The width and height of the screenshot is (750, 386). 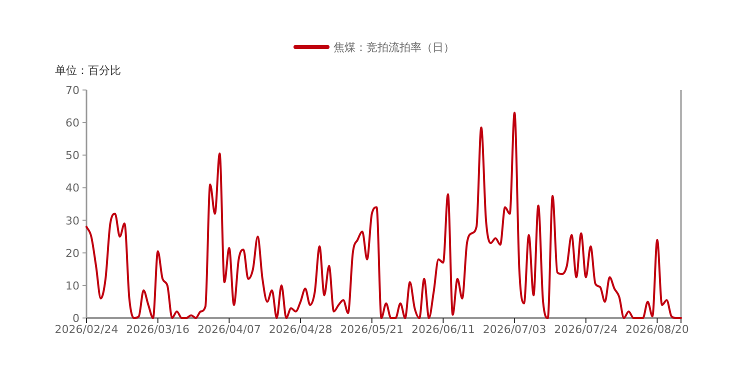 I want to click on y-tick-label: 30, so click(x=73, y=221).